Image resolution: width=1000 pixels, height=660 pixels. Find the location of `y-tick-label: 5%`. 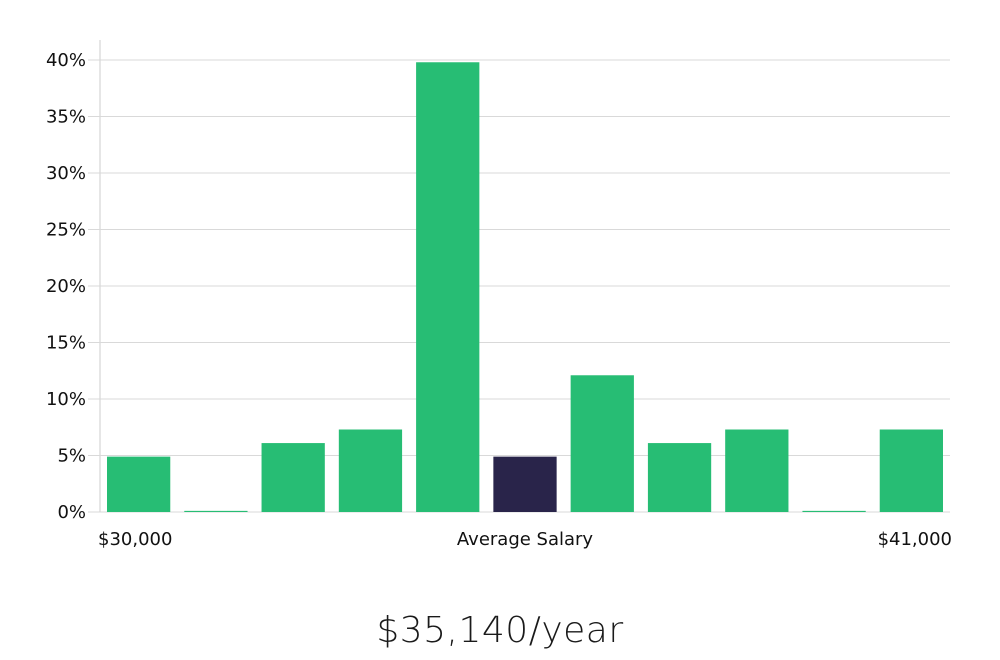

y-tick-label: 5% is located at coordinates (71, 456).